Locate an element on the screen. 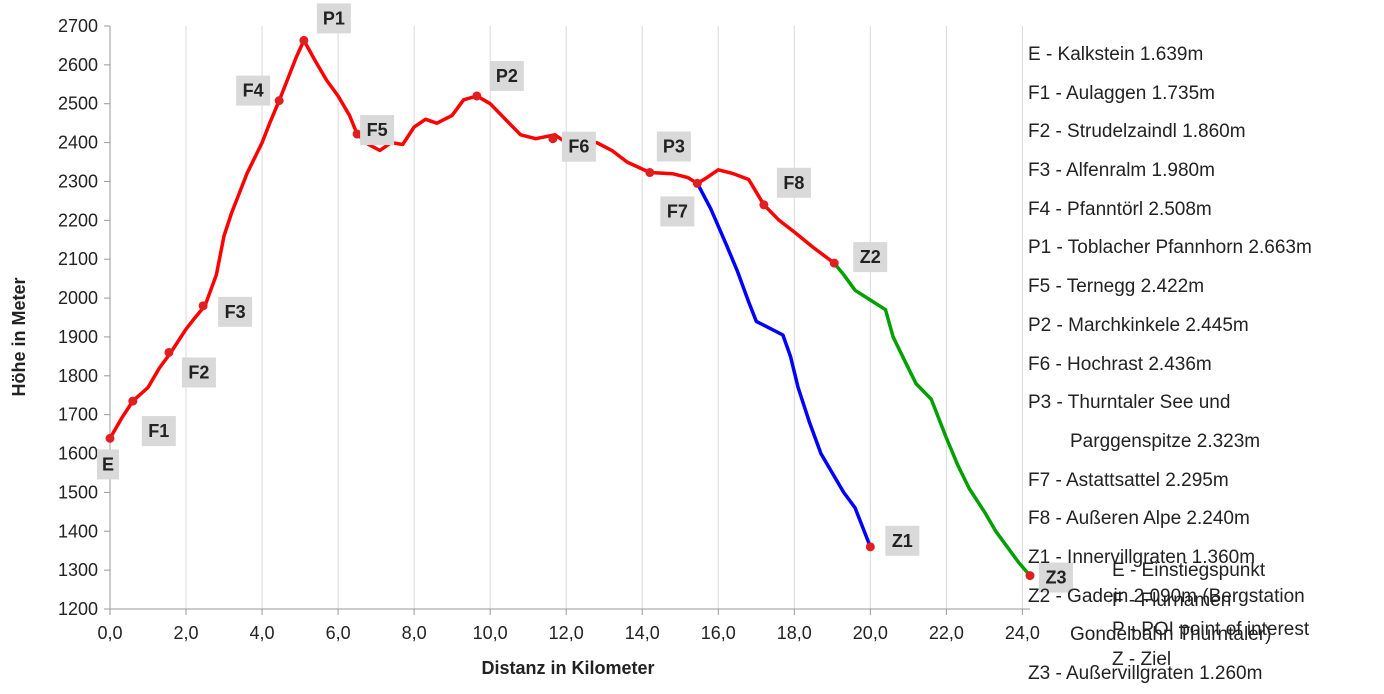 Image resolution: width=1384 pixels, height=694 pixels. point-f6: F6 is located at coordinates (572, 146).